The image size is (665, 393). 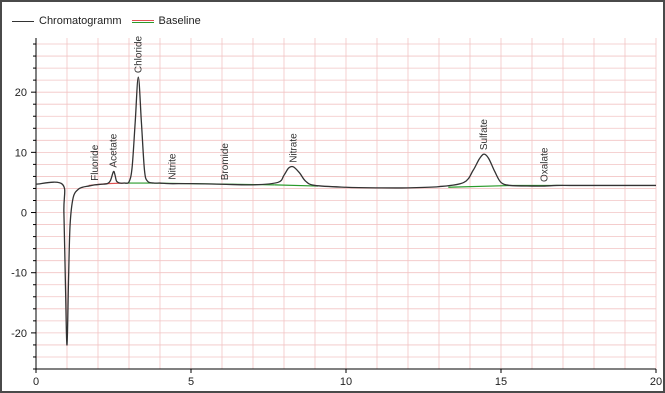 I want to click on peak-label: Fluoride, so click(x=95, y=162).